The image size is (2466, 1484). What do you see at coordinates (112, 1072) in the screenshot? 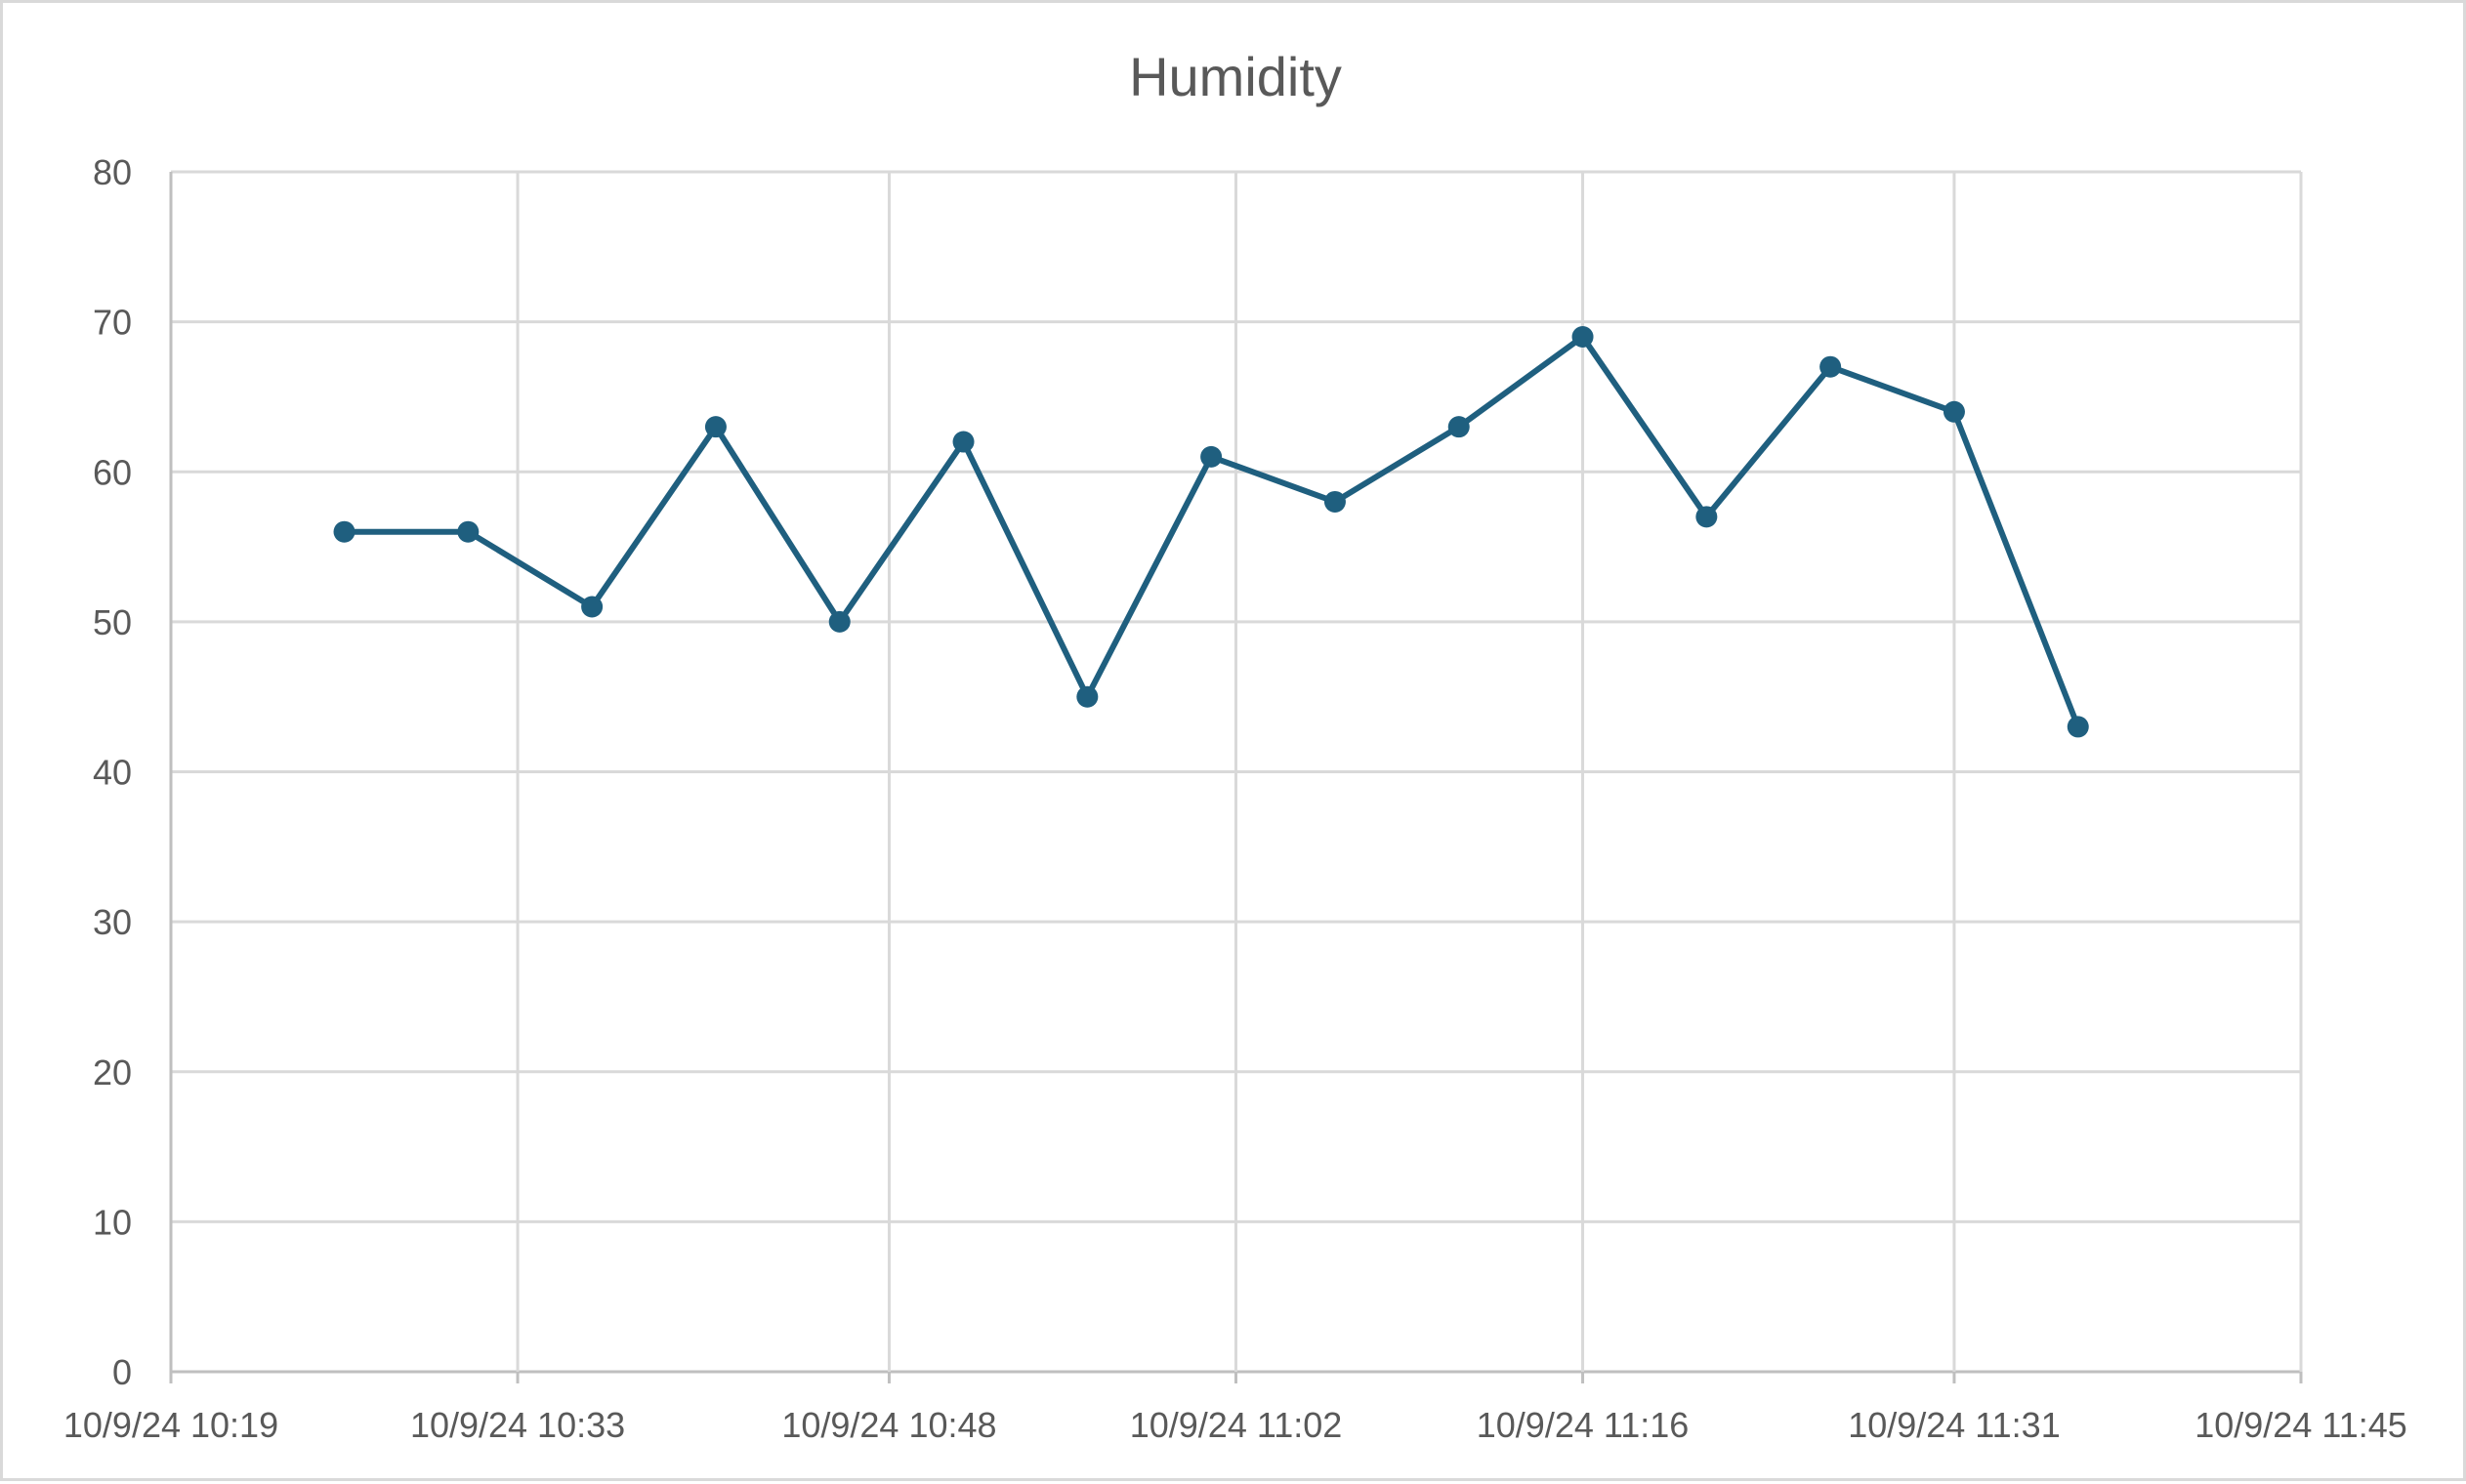
I see `y-tick-label: 20` at bounding box center [112, 1072].